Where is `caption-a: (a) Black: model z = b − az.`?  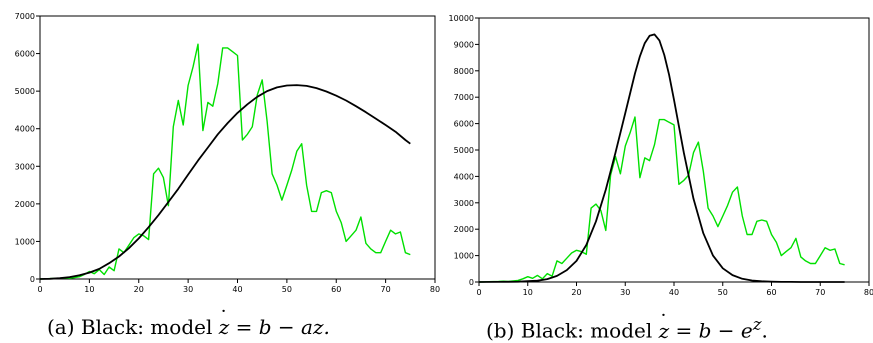 caption-a: (a) Black: model z = b − az. is located at coordinates (188, 320).